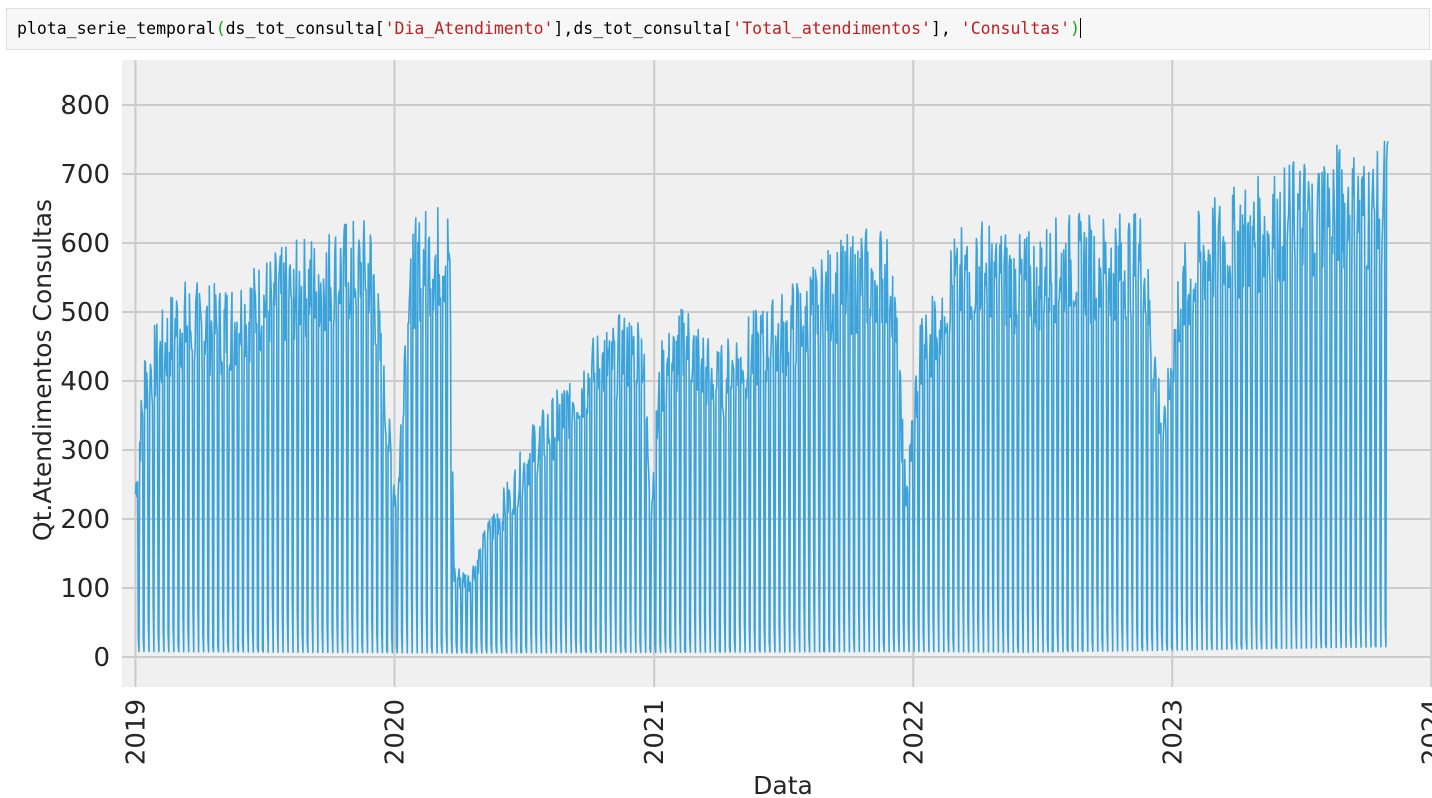  I want to click on x-axis-label: Data, so click(783, 784).